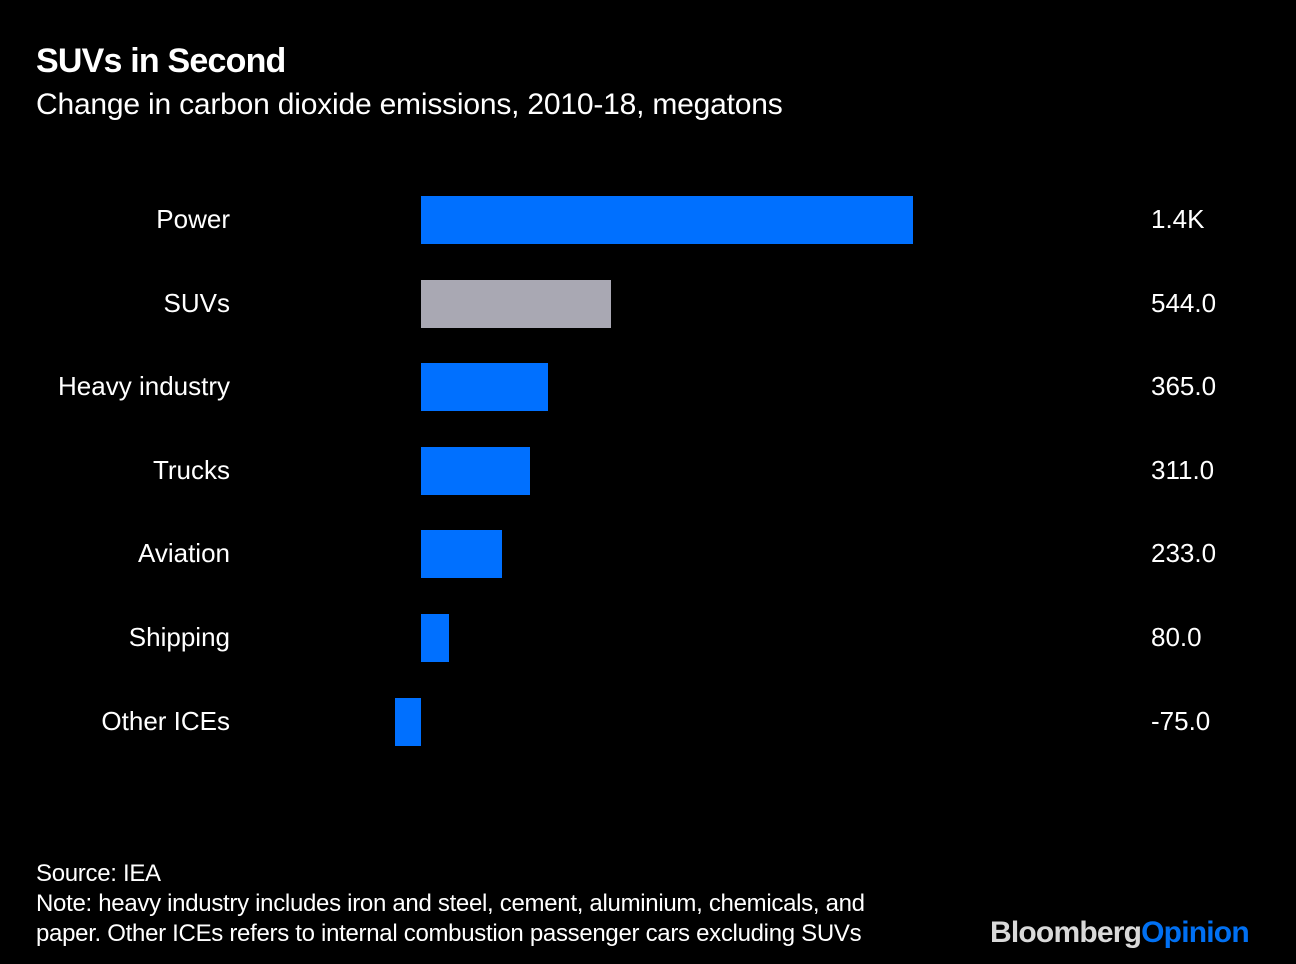  Describe the element at coordinates (191, 470) in the screenshot. I see `category-label: Trucks` at that location.